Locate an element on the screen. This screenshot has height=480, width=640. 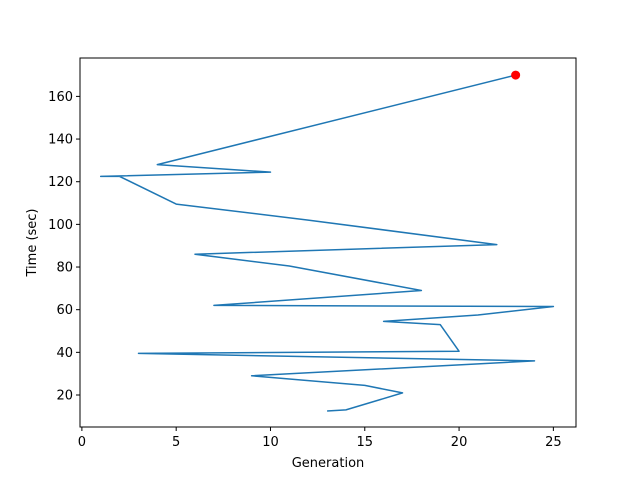
x-axis-ticks: 0 5 10 15 20 25 is located at coordinates (320, 438).